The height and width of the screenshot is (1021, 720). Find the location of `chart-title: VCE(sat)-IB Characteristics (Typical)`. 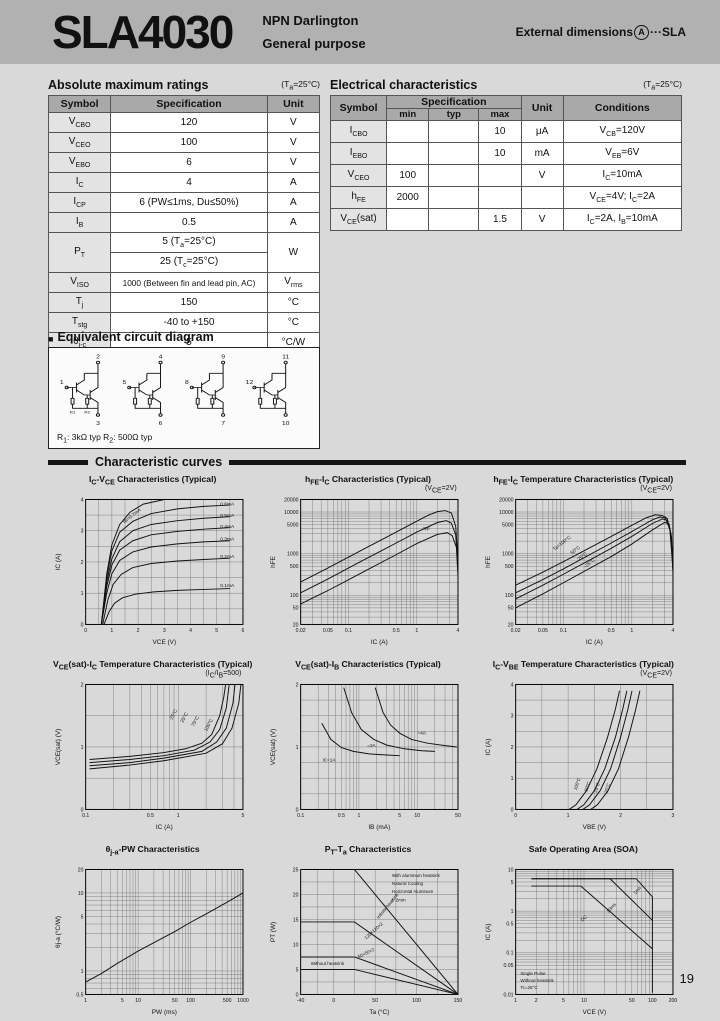

chart-title: VCE(sat)-IB Characteristics (Typical) is located at coordinates (368, 665).